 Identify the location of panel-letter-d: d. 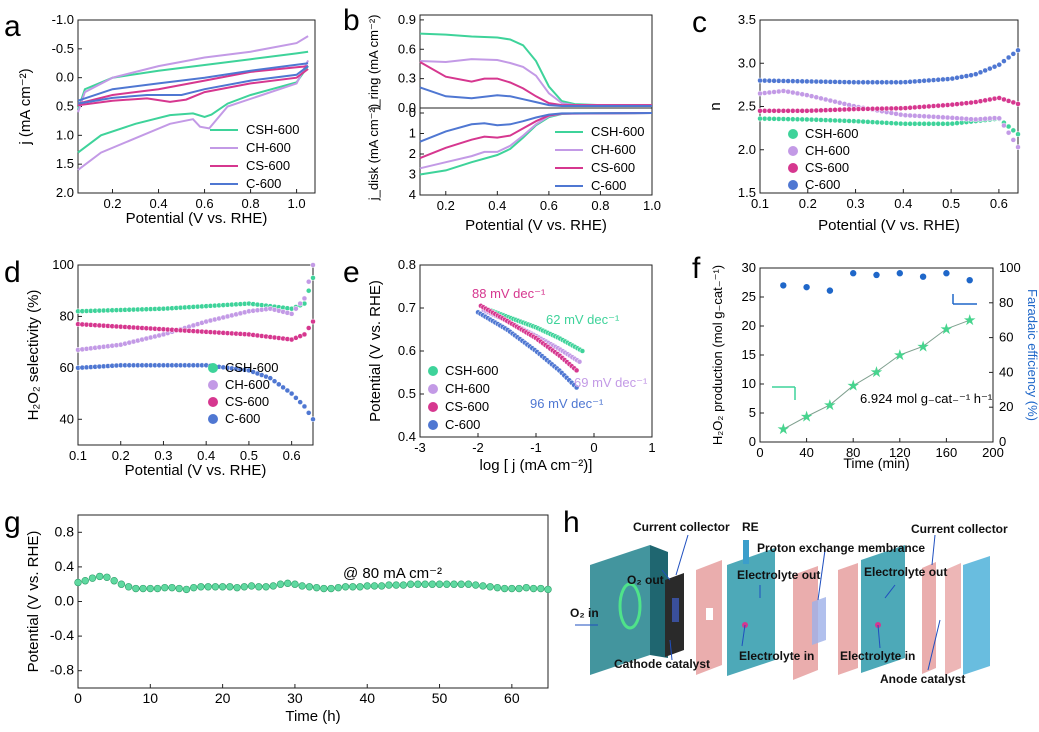
(12, 272).